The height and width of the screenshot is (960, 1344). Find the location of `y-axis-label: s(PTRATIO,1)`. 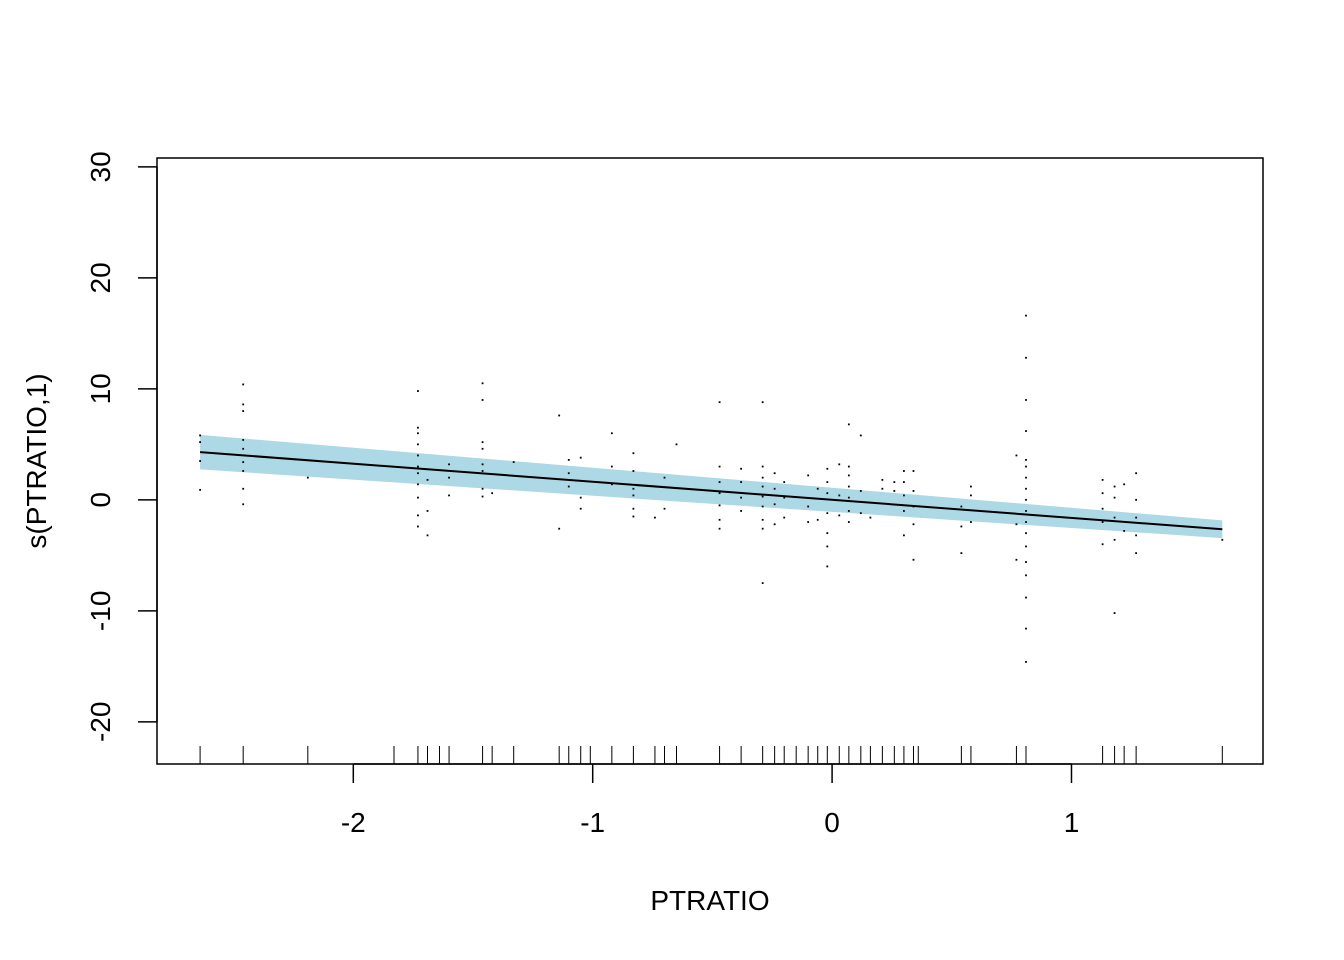

y-axis-label: s(PTRATIO,1) is located at coordinates (36, 460).